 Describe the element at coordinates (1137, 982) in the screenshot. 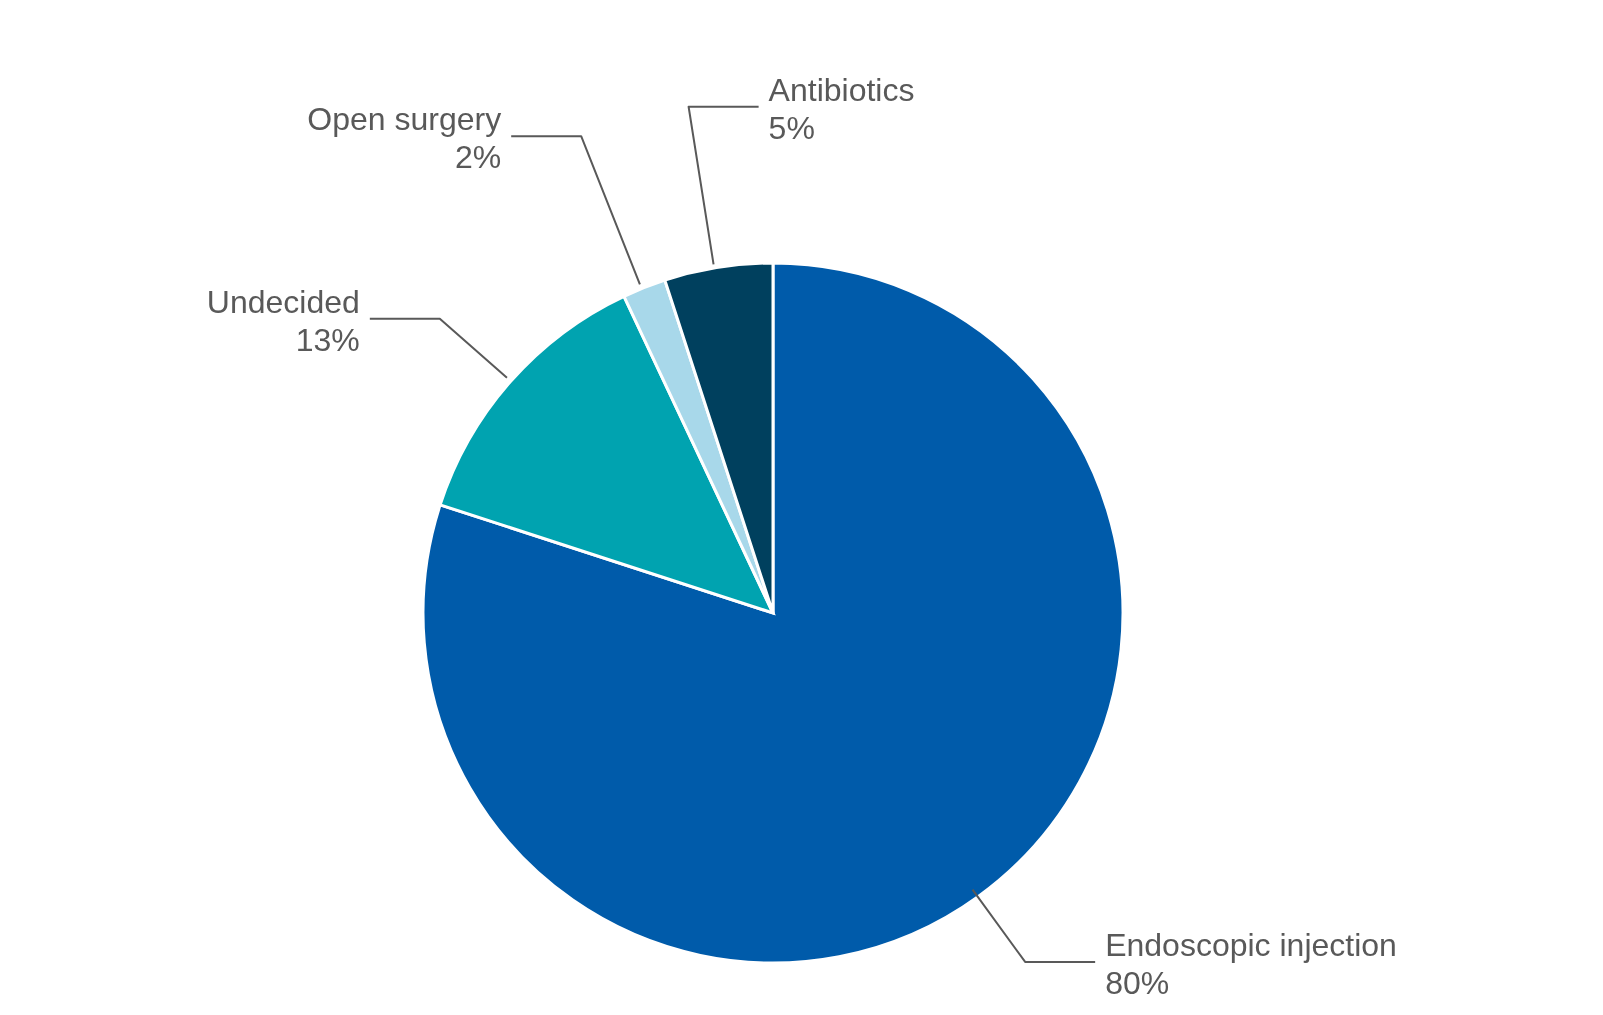

I see `data-label: 80%` at that location.